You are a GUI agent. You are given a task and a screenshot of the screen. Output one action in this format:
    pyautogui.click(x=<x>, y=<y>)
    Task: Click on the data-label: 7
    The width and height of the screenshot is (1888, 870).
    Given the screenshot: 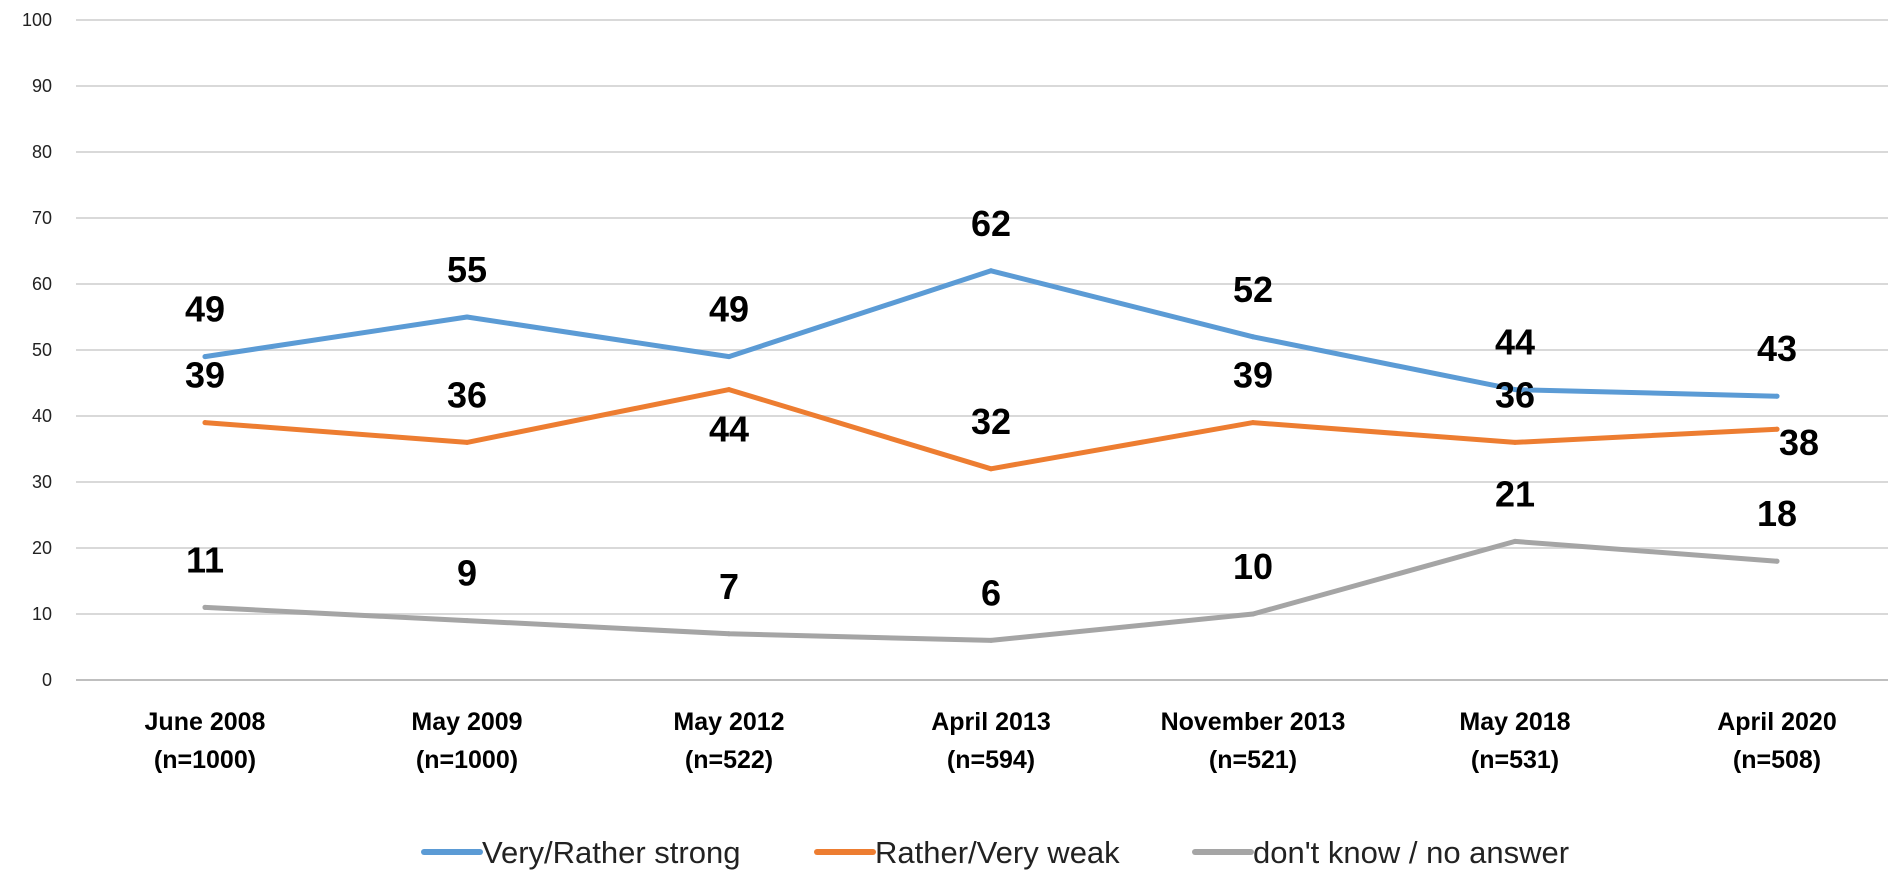 What is the action you would take?
    pyautogui.click(x=729, y=586)
    